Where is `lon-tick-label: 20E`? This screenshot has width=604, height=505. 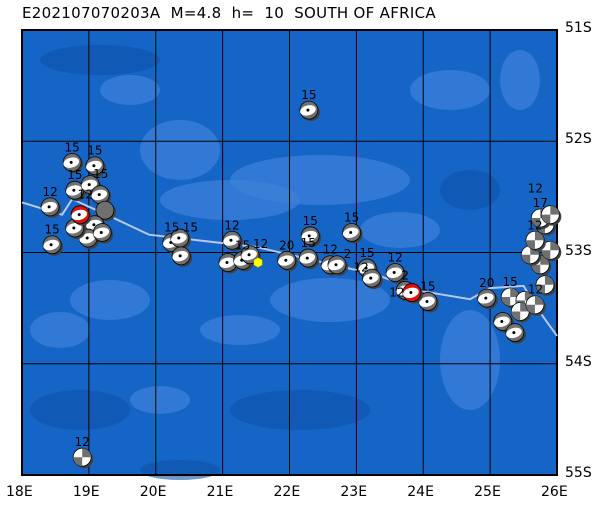 lon-tick-label: 20E is located at coordinates (153, 492).